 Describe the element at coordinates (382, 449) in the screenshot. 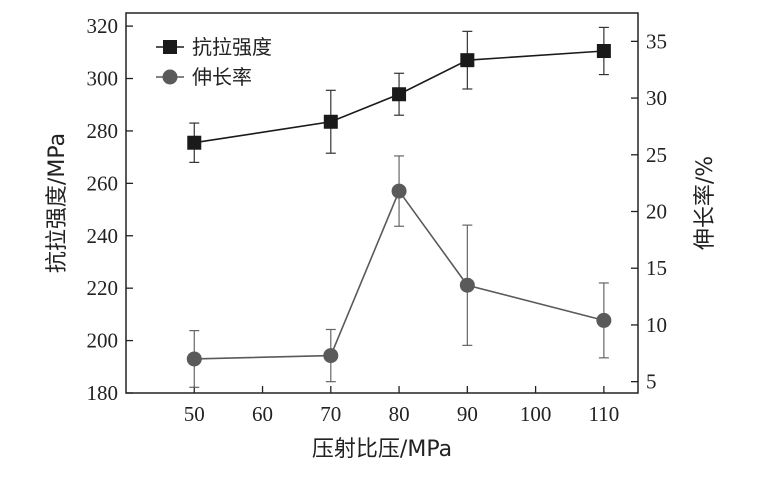

I see `x-axis-title: 压射比压/MPa` at that location.